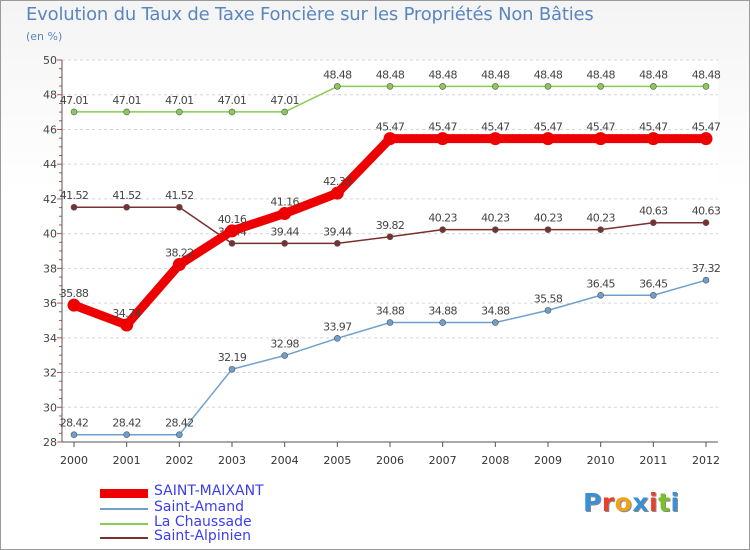 The image size is (750, 550). What do you see at coordinates (653, 460) in the screenshot?
I see `x-tick-label: 2011` at bounding box center [653, 460].